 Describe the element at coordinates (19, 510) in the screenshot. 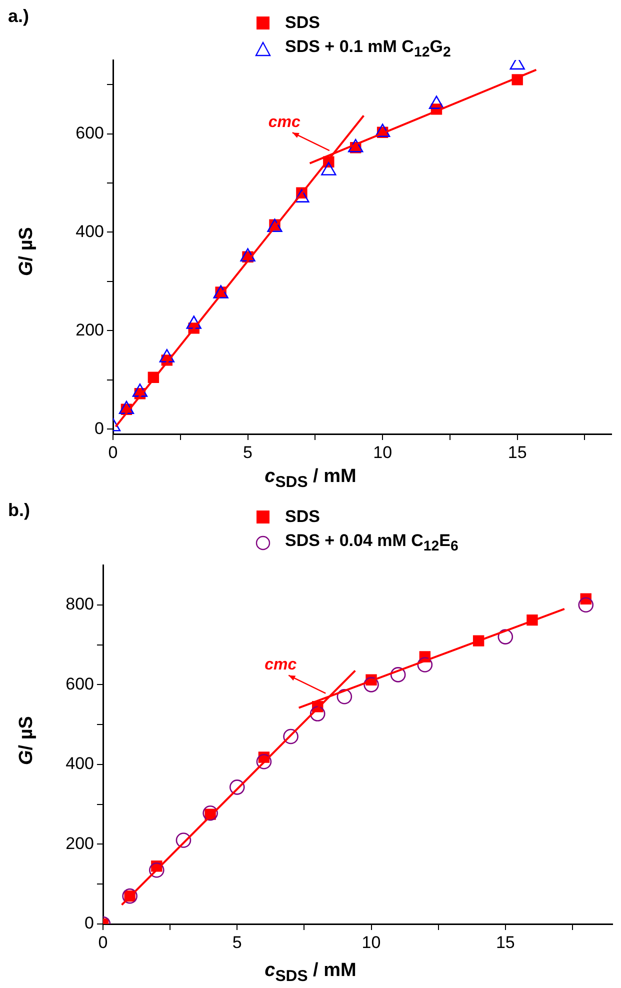

I see `chart-title: b.)` at that location.